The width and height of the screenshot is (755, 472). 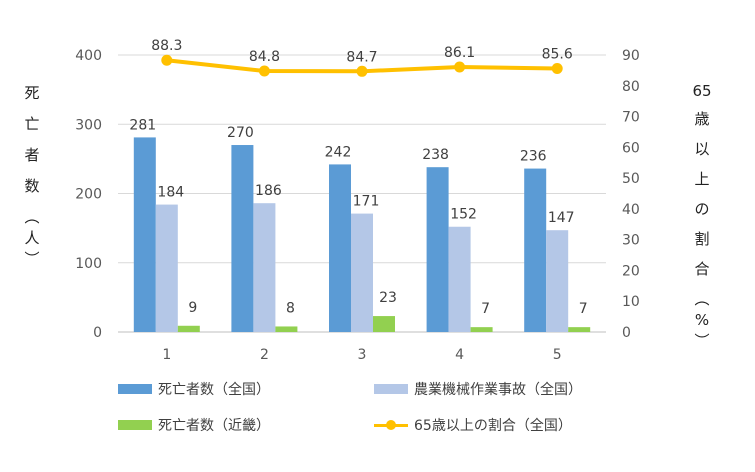 What do you see at coordinates (32, 186) in the screenshot?
I see `left-axis-title-char: 数` at bounding box center [32, 186].